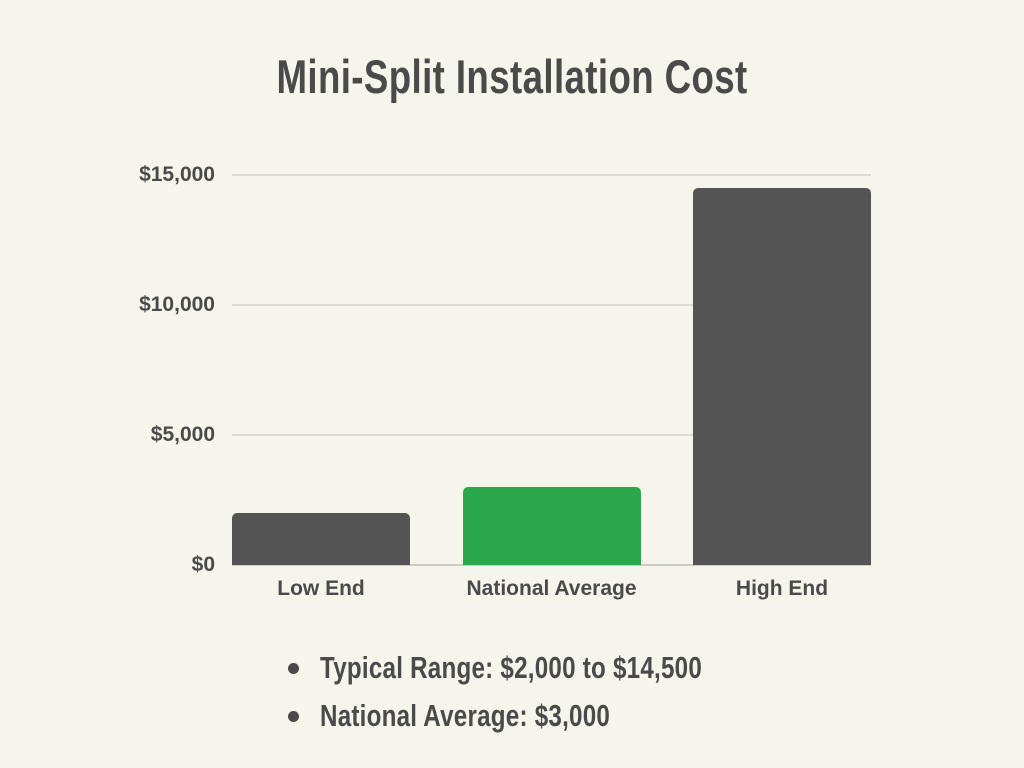 Image resolution: width=1024 pixels, height=768 pixels. I want to click on bar-slot: National Average, so click(551, 387).